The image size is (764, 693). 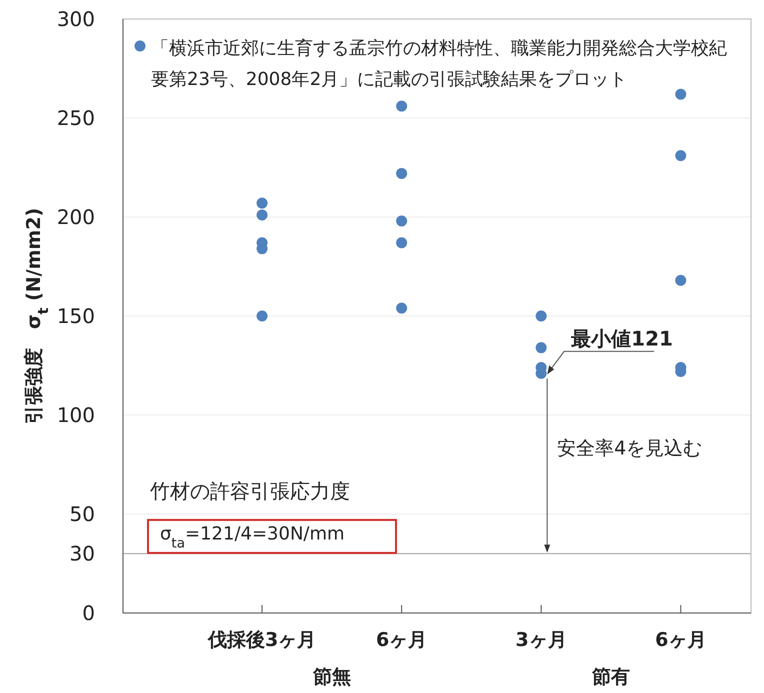 What do you see at coordinates (88, 613) in the screenshot?
I see `y-tick-label: 0` at bounding box center [88, 613].